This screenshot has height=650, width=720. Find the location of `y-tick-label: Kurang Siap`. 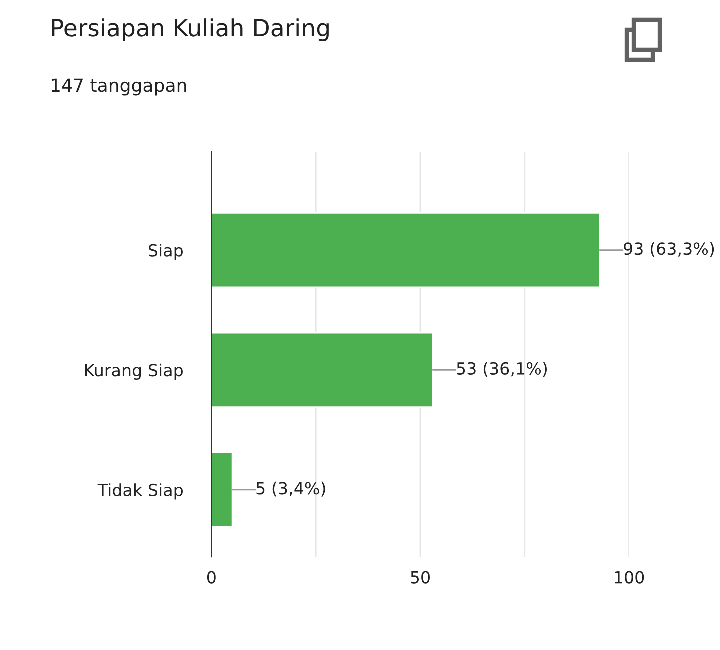

y-tick-label: Kurang Siap is located at coordinates (134, 372).